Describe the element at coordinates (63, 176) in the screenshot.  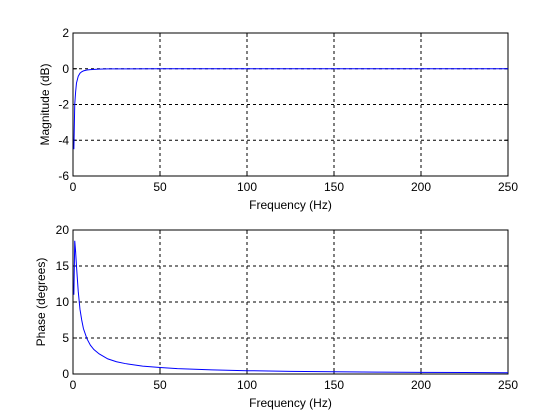
I see `magnitude-y-tick-label: -6` at that location.